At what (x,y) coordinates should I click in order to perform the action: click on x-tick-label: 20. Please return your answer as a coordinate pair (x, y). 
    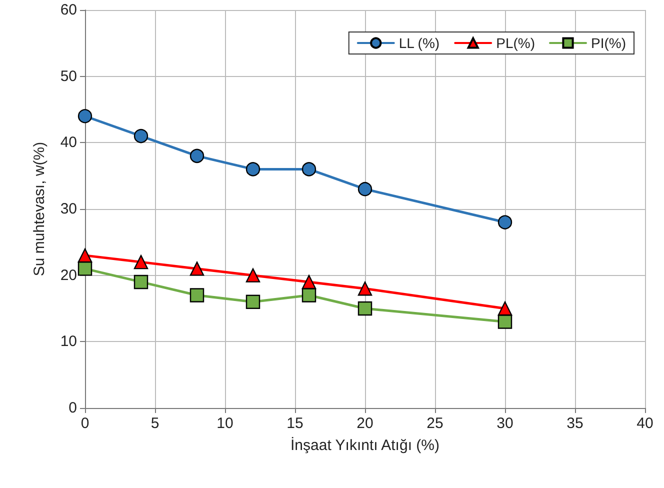
    Looking at the image, I should click on (365, 423).